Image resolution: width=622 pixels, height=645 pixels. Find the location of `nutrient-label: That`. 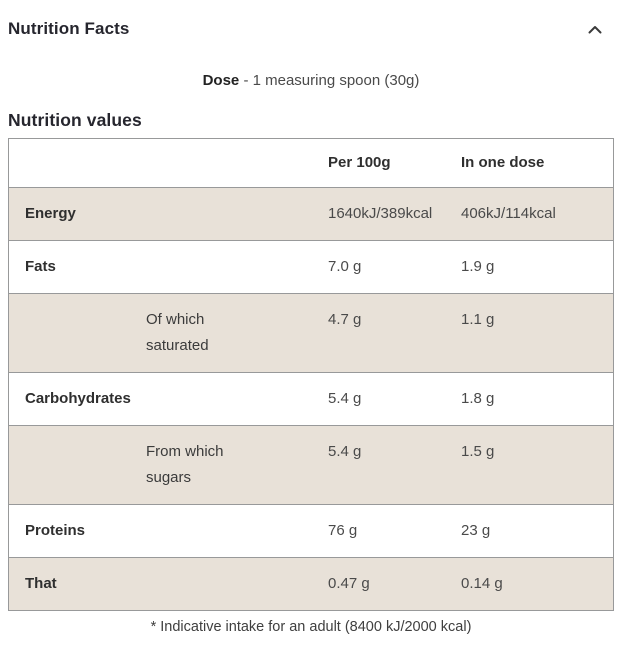

nutrient-label: That is located at coordinates (41, 583).